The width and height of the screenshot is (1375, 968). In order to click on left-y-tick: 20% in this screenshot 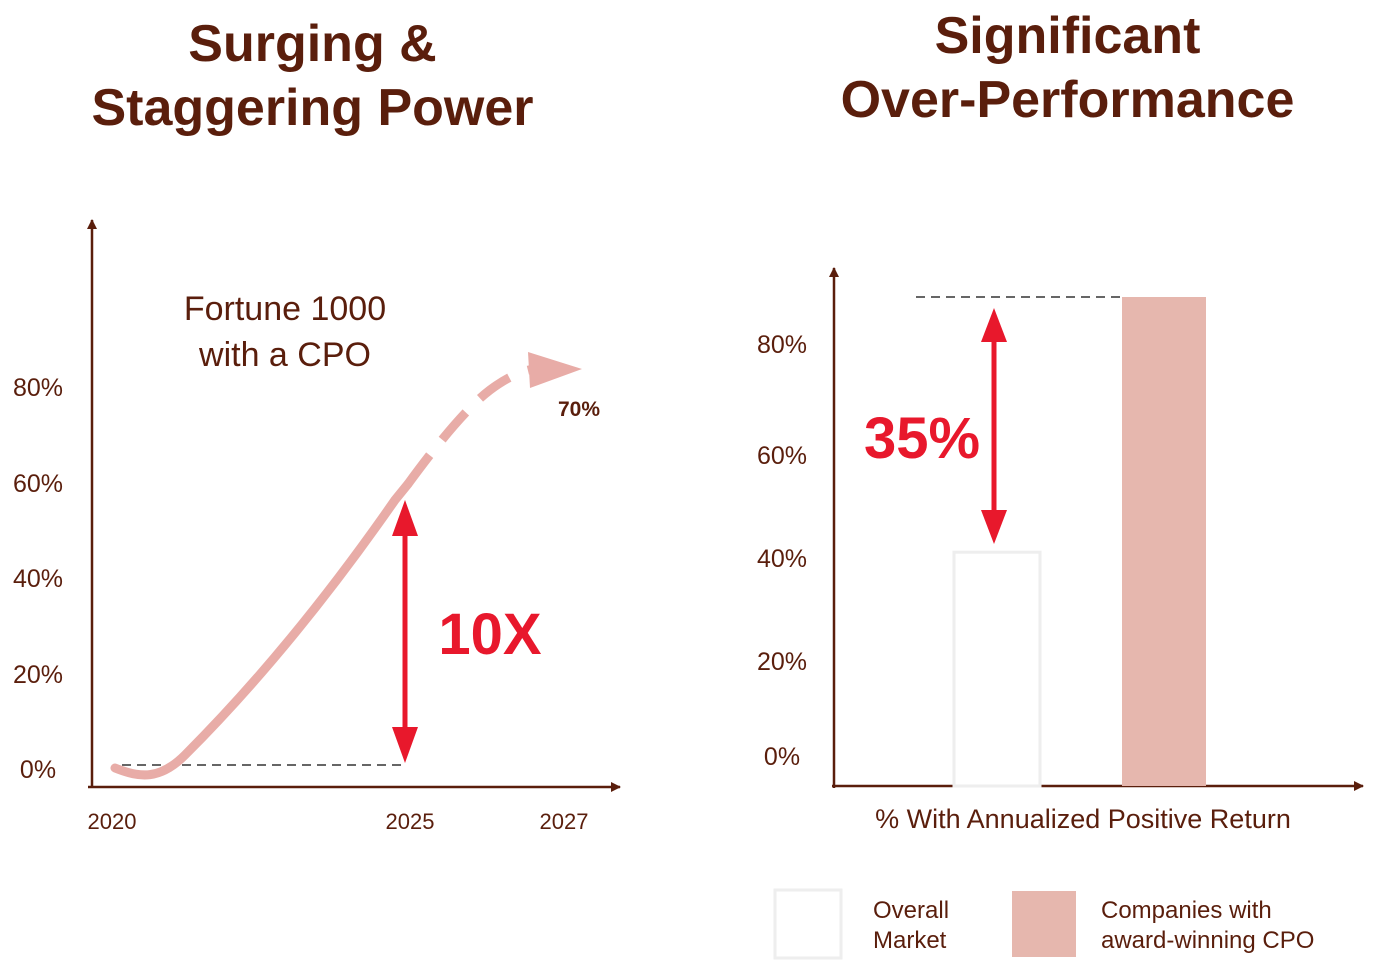, I will do `click(38, 675)`.